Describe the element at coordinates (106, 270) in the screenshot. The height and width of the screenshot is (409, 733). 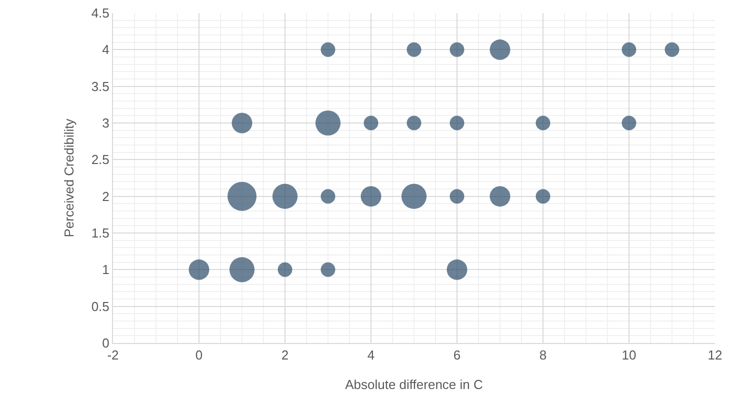
I see `y-tick-label: 1` at that location.